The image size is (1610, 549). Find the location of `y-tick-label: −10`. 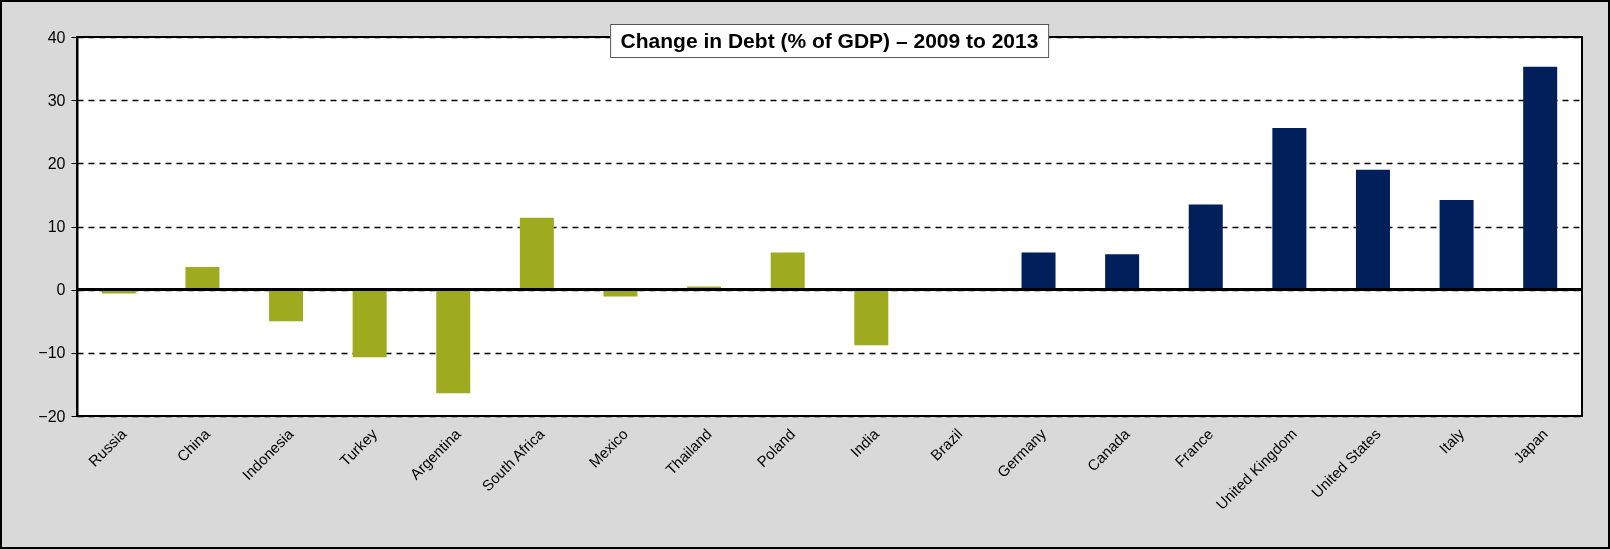

y-tick-label: −10 is located at coordinates (52, 353).